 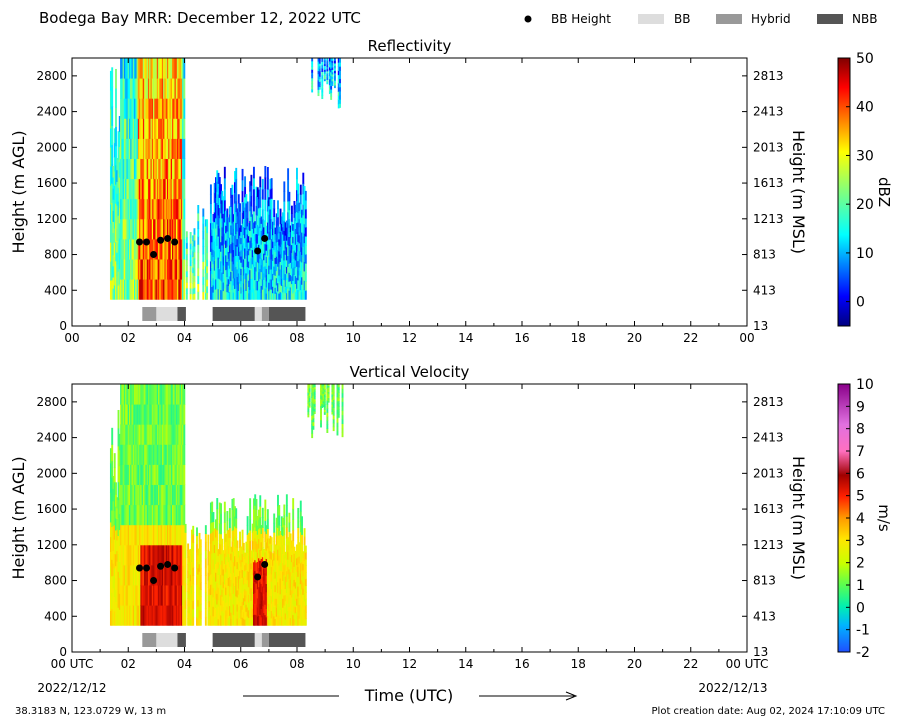 I want to click on colorbar-tick-label: 5, so click(x=860, y=497).